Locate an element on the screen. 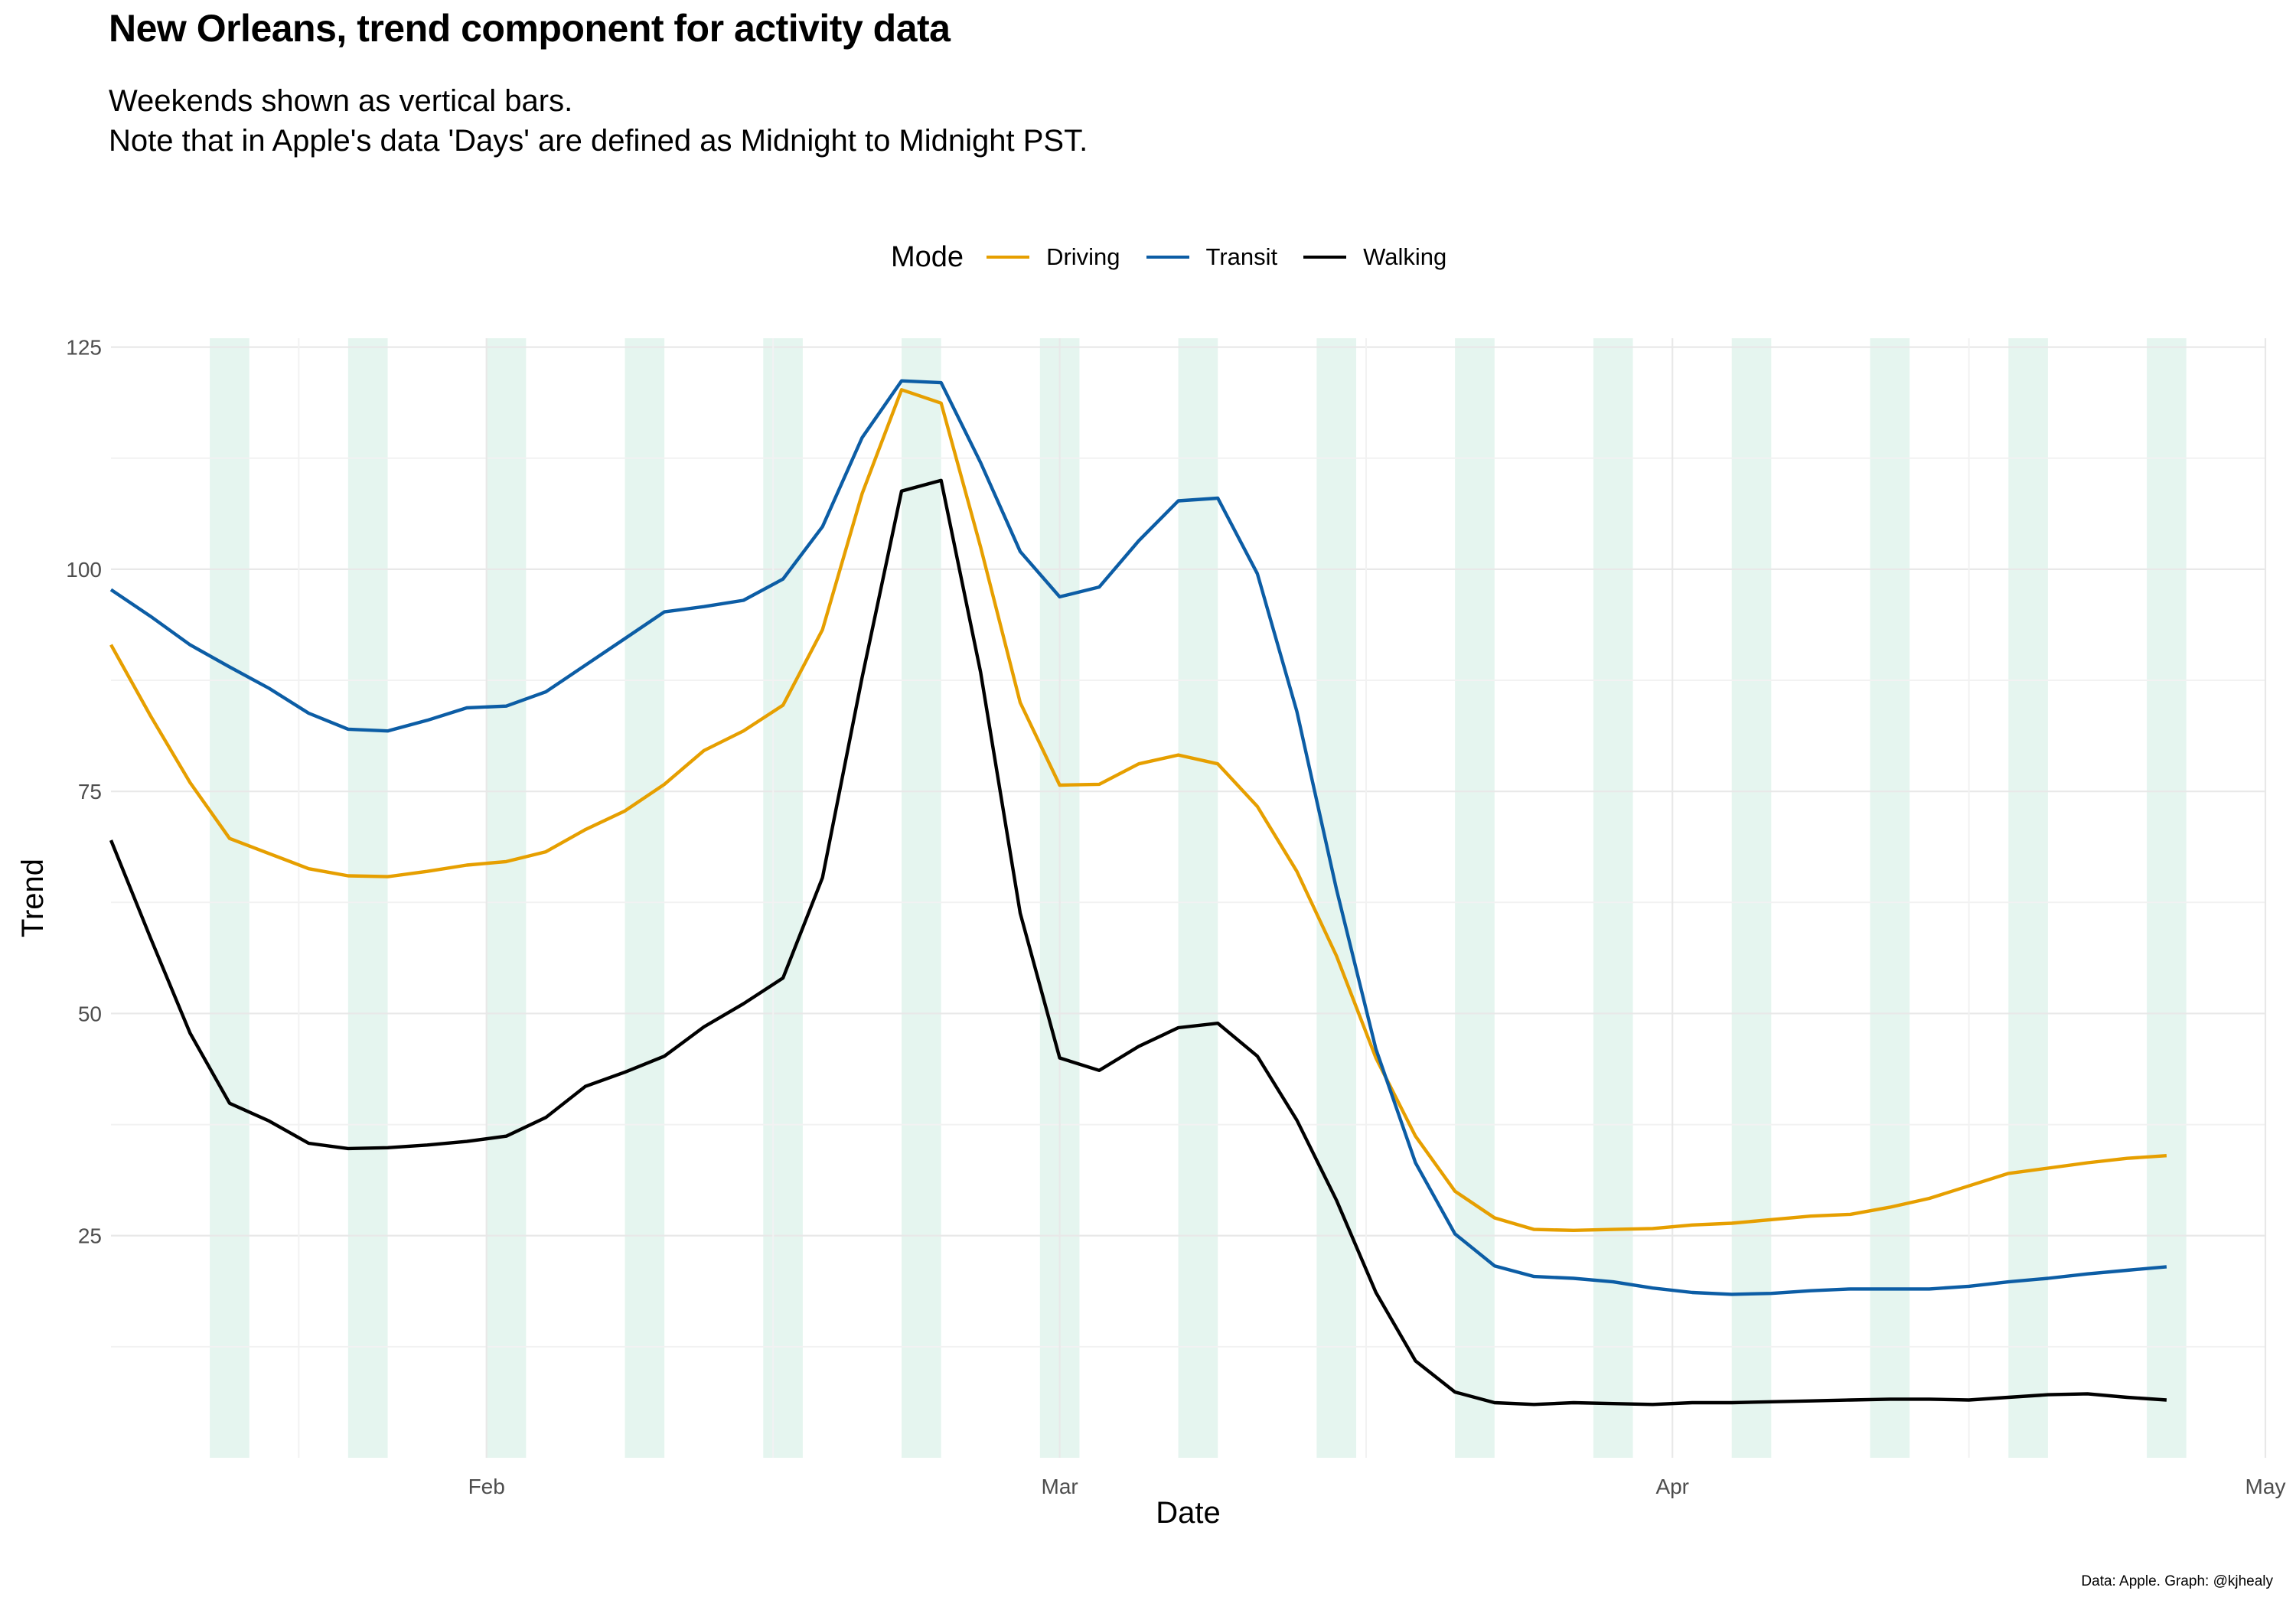  y-tick-label-1: 25 is located at coordinates (90, 1236).